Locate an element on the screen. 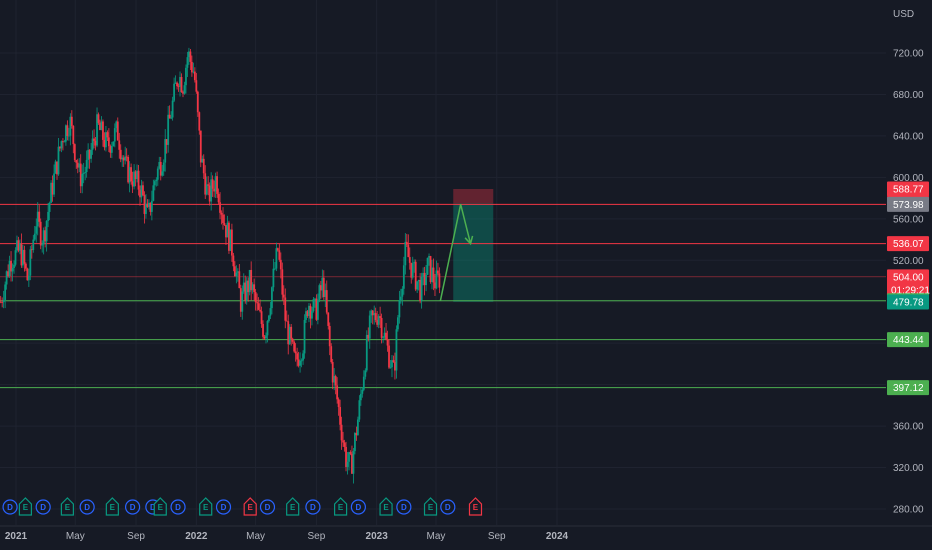 This screenshot has height=550, width=932. short-position-tool is located at coordinates (473, 245).